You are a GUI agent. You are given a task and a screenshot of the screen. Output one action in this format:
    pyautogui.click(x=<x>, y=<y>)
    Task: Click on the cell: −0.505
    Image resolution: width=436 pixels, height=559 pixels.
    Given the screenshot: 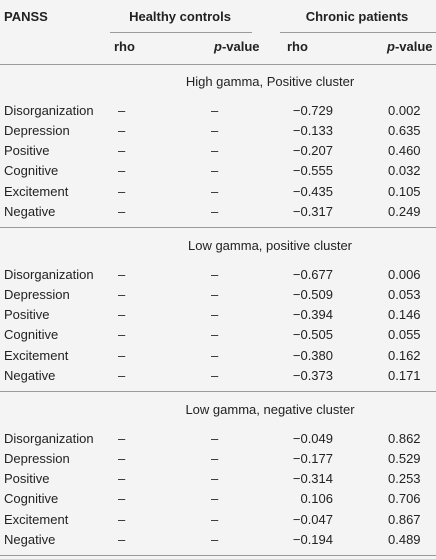 What is the action you would take?
    pyautogui.click(x=312, y=335)
    